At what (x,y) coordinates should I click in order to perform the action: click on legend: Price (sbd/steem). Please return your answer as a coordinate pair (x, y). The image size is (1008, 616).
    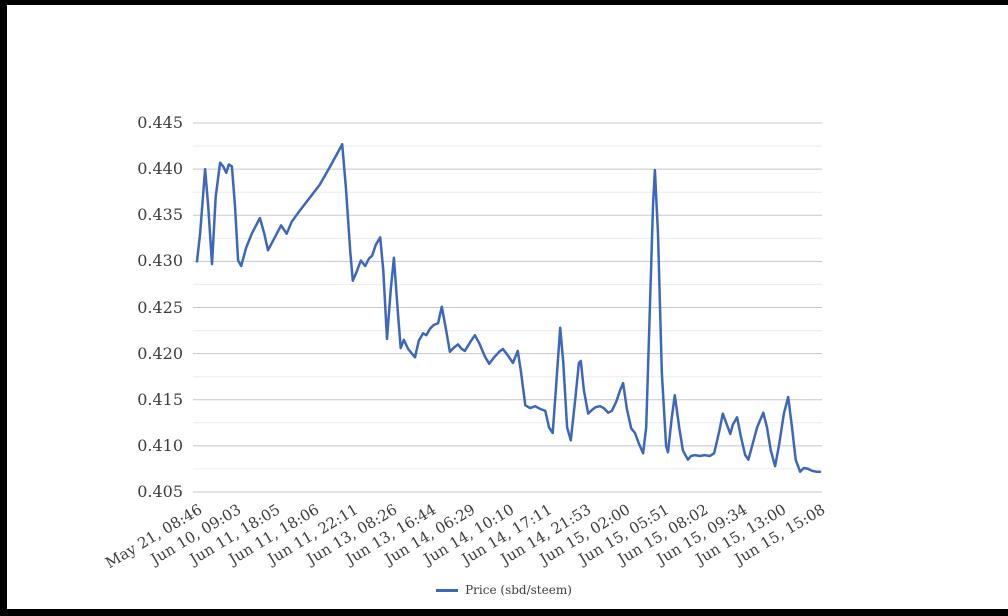
    Looking at the image, I should click on (504, 590).